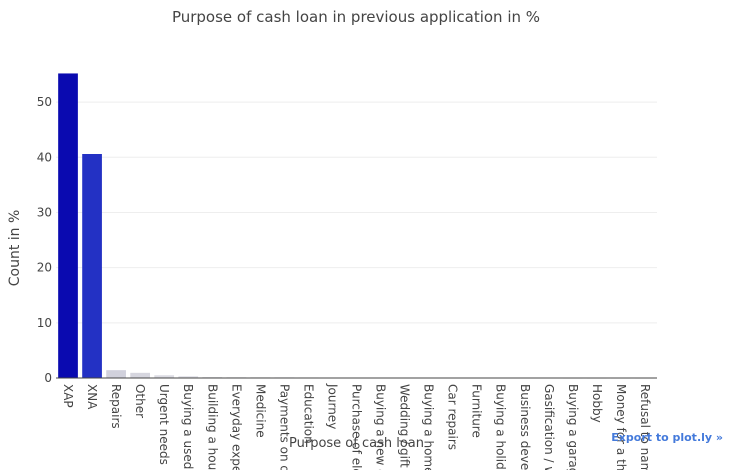 The image size is (736, 470). What do you see at coordinates (164, 424) in the screenshot?
I see `x-tick-label: Urgent needs` at bounding box center [164, 424].